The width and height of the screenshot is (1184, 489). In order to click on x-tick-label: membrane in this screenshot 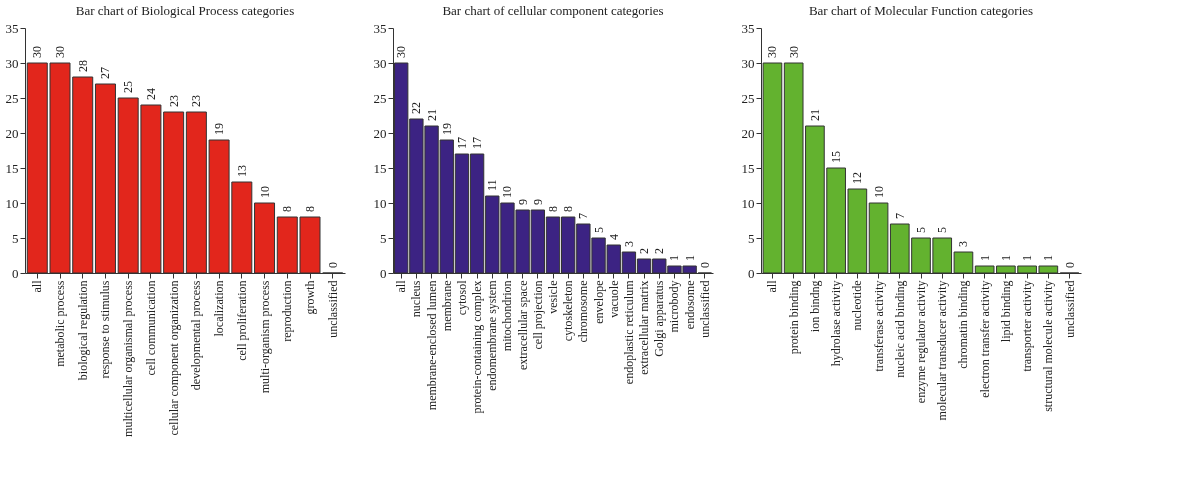, I will do `click(446, 306)`.